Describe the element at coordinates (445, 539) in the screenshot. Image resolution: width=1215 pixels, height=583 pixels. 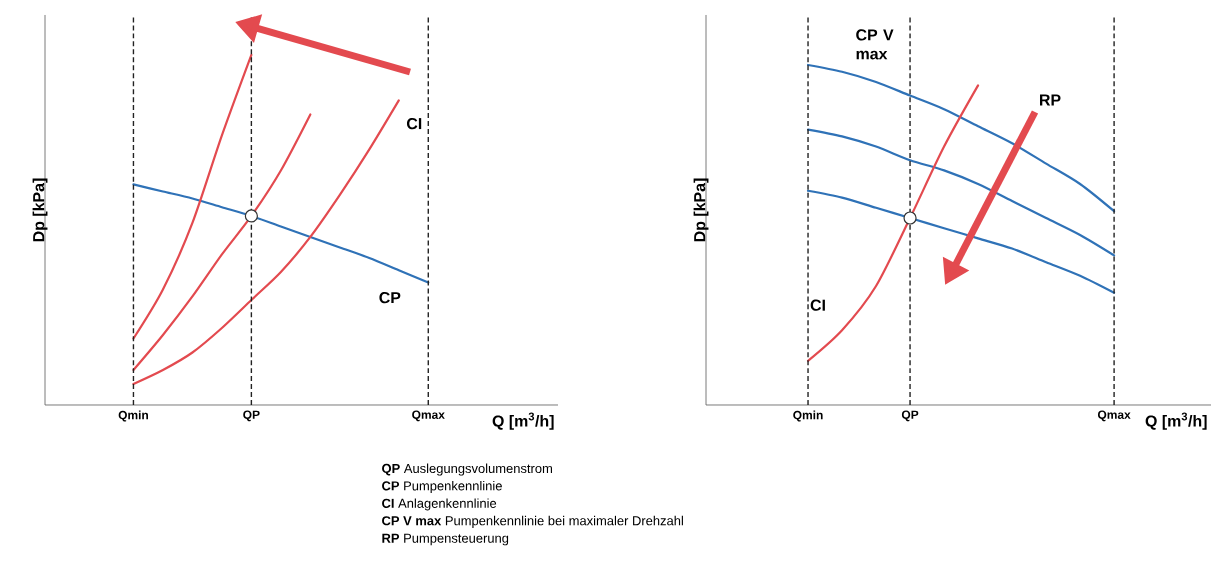
I see `text: RP Pumpensteuerung` at that location.